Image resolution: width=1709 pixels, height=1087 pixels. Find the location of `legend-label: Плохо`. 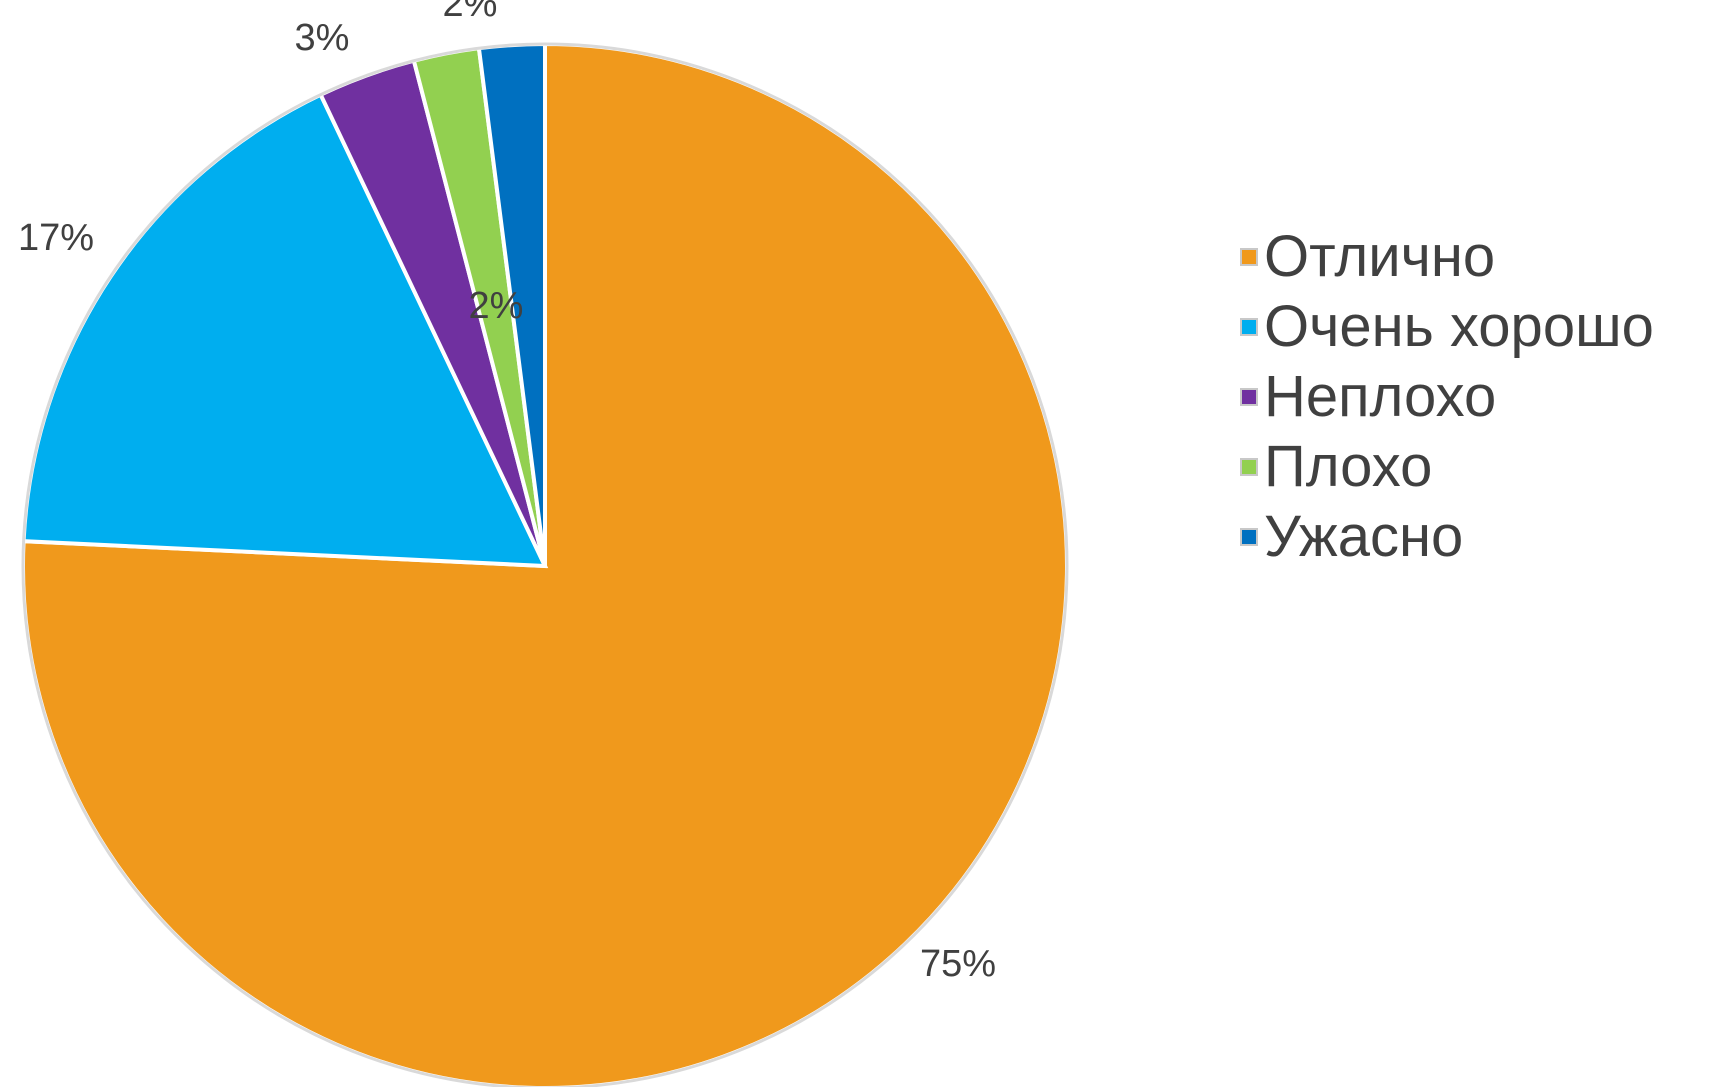

legend-label: Плохо is located at coordinates (1348, 466).